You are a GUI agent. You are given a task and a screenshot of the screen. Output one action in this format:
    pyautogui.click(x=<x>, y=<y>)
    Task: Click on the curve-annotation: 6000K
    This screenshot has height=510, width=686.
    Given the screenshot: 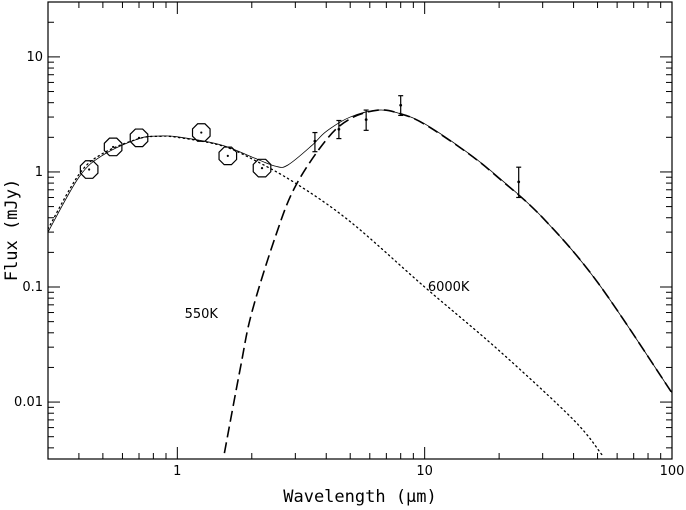 What is the action you would take?
    pyautogui.click(x=449, y=287)
    